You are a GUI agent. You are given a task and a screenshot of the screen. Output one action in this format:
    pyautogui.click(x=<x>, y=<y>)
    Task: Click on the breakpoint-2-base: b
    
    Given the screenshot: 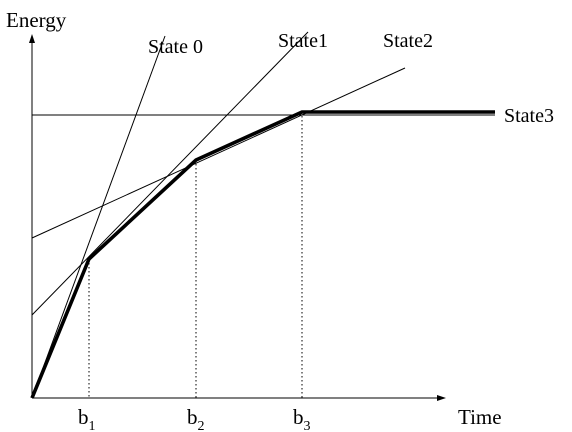 What is the action you would take?
    pyautogui.click(x=192, y=417)
    